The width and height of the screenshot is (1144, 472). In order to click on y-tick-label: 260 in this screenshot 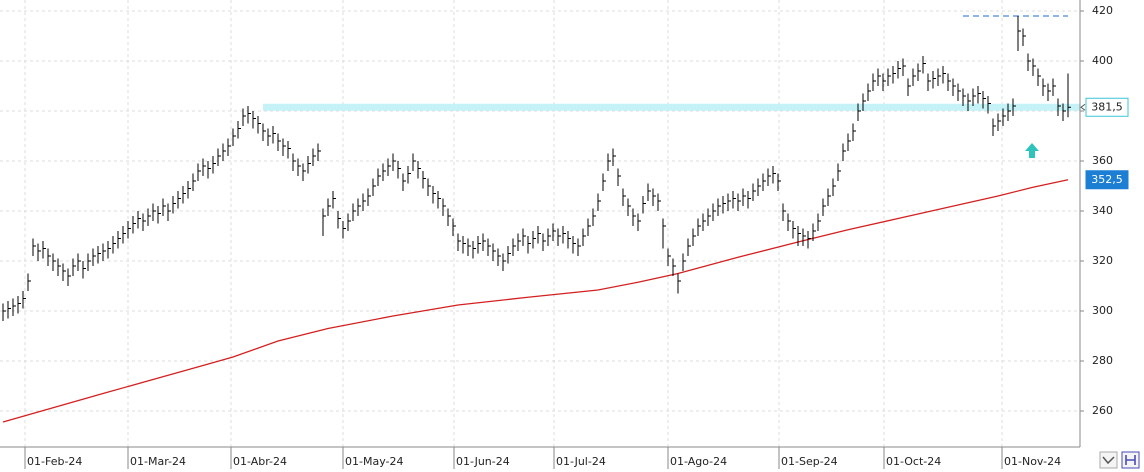, I will do `click(1102, 410)`.